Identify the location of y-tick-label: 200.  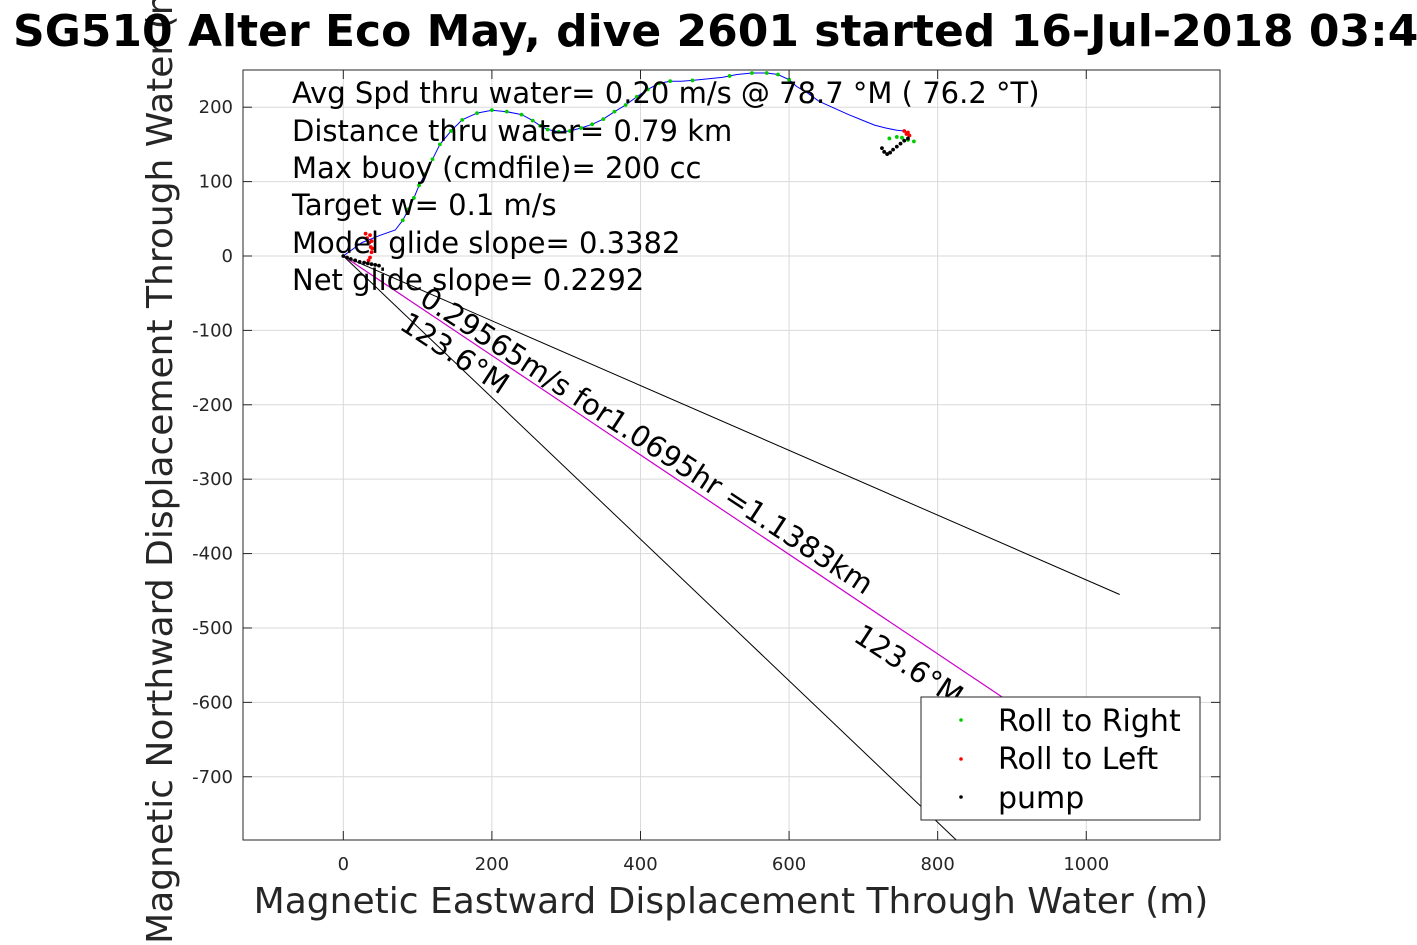
(216, 107).